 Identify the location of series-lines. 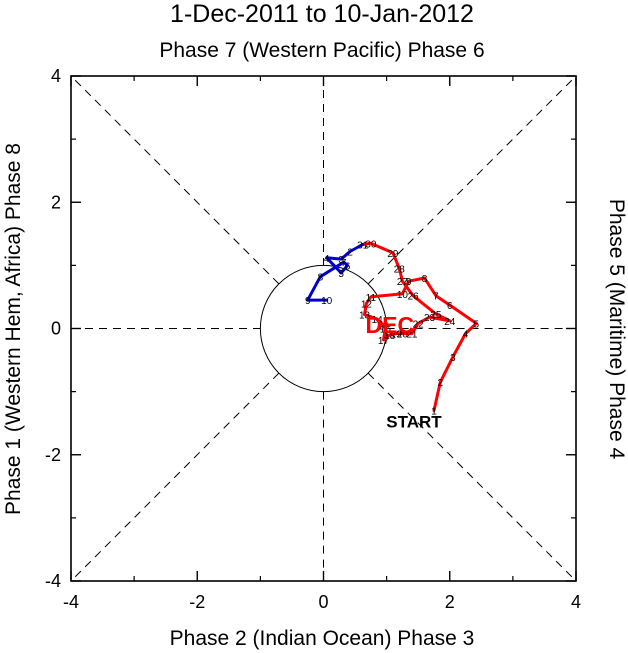
(392, 327).